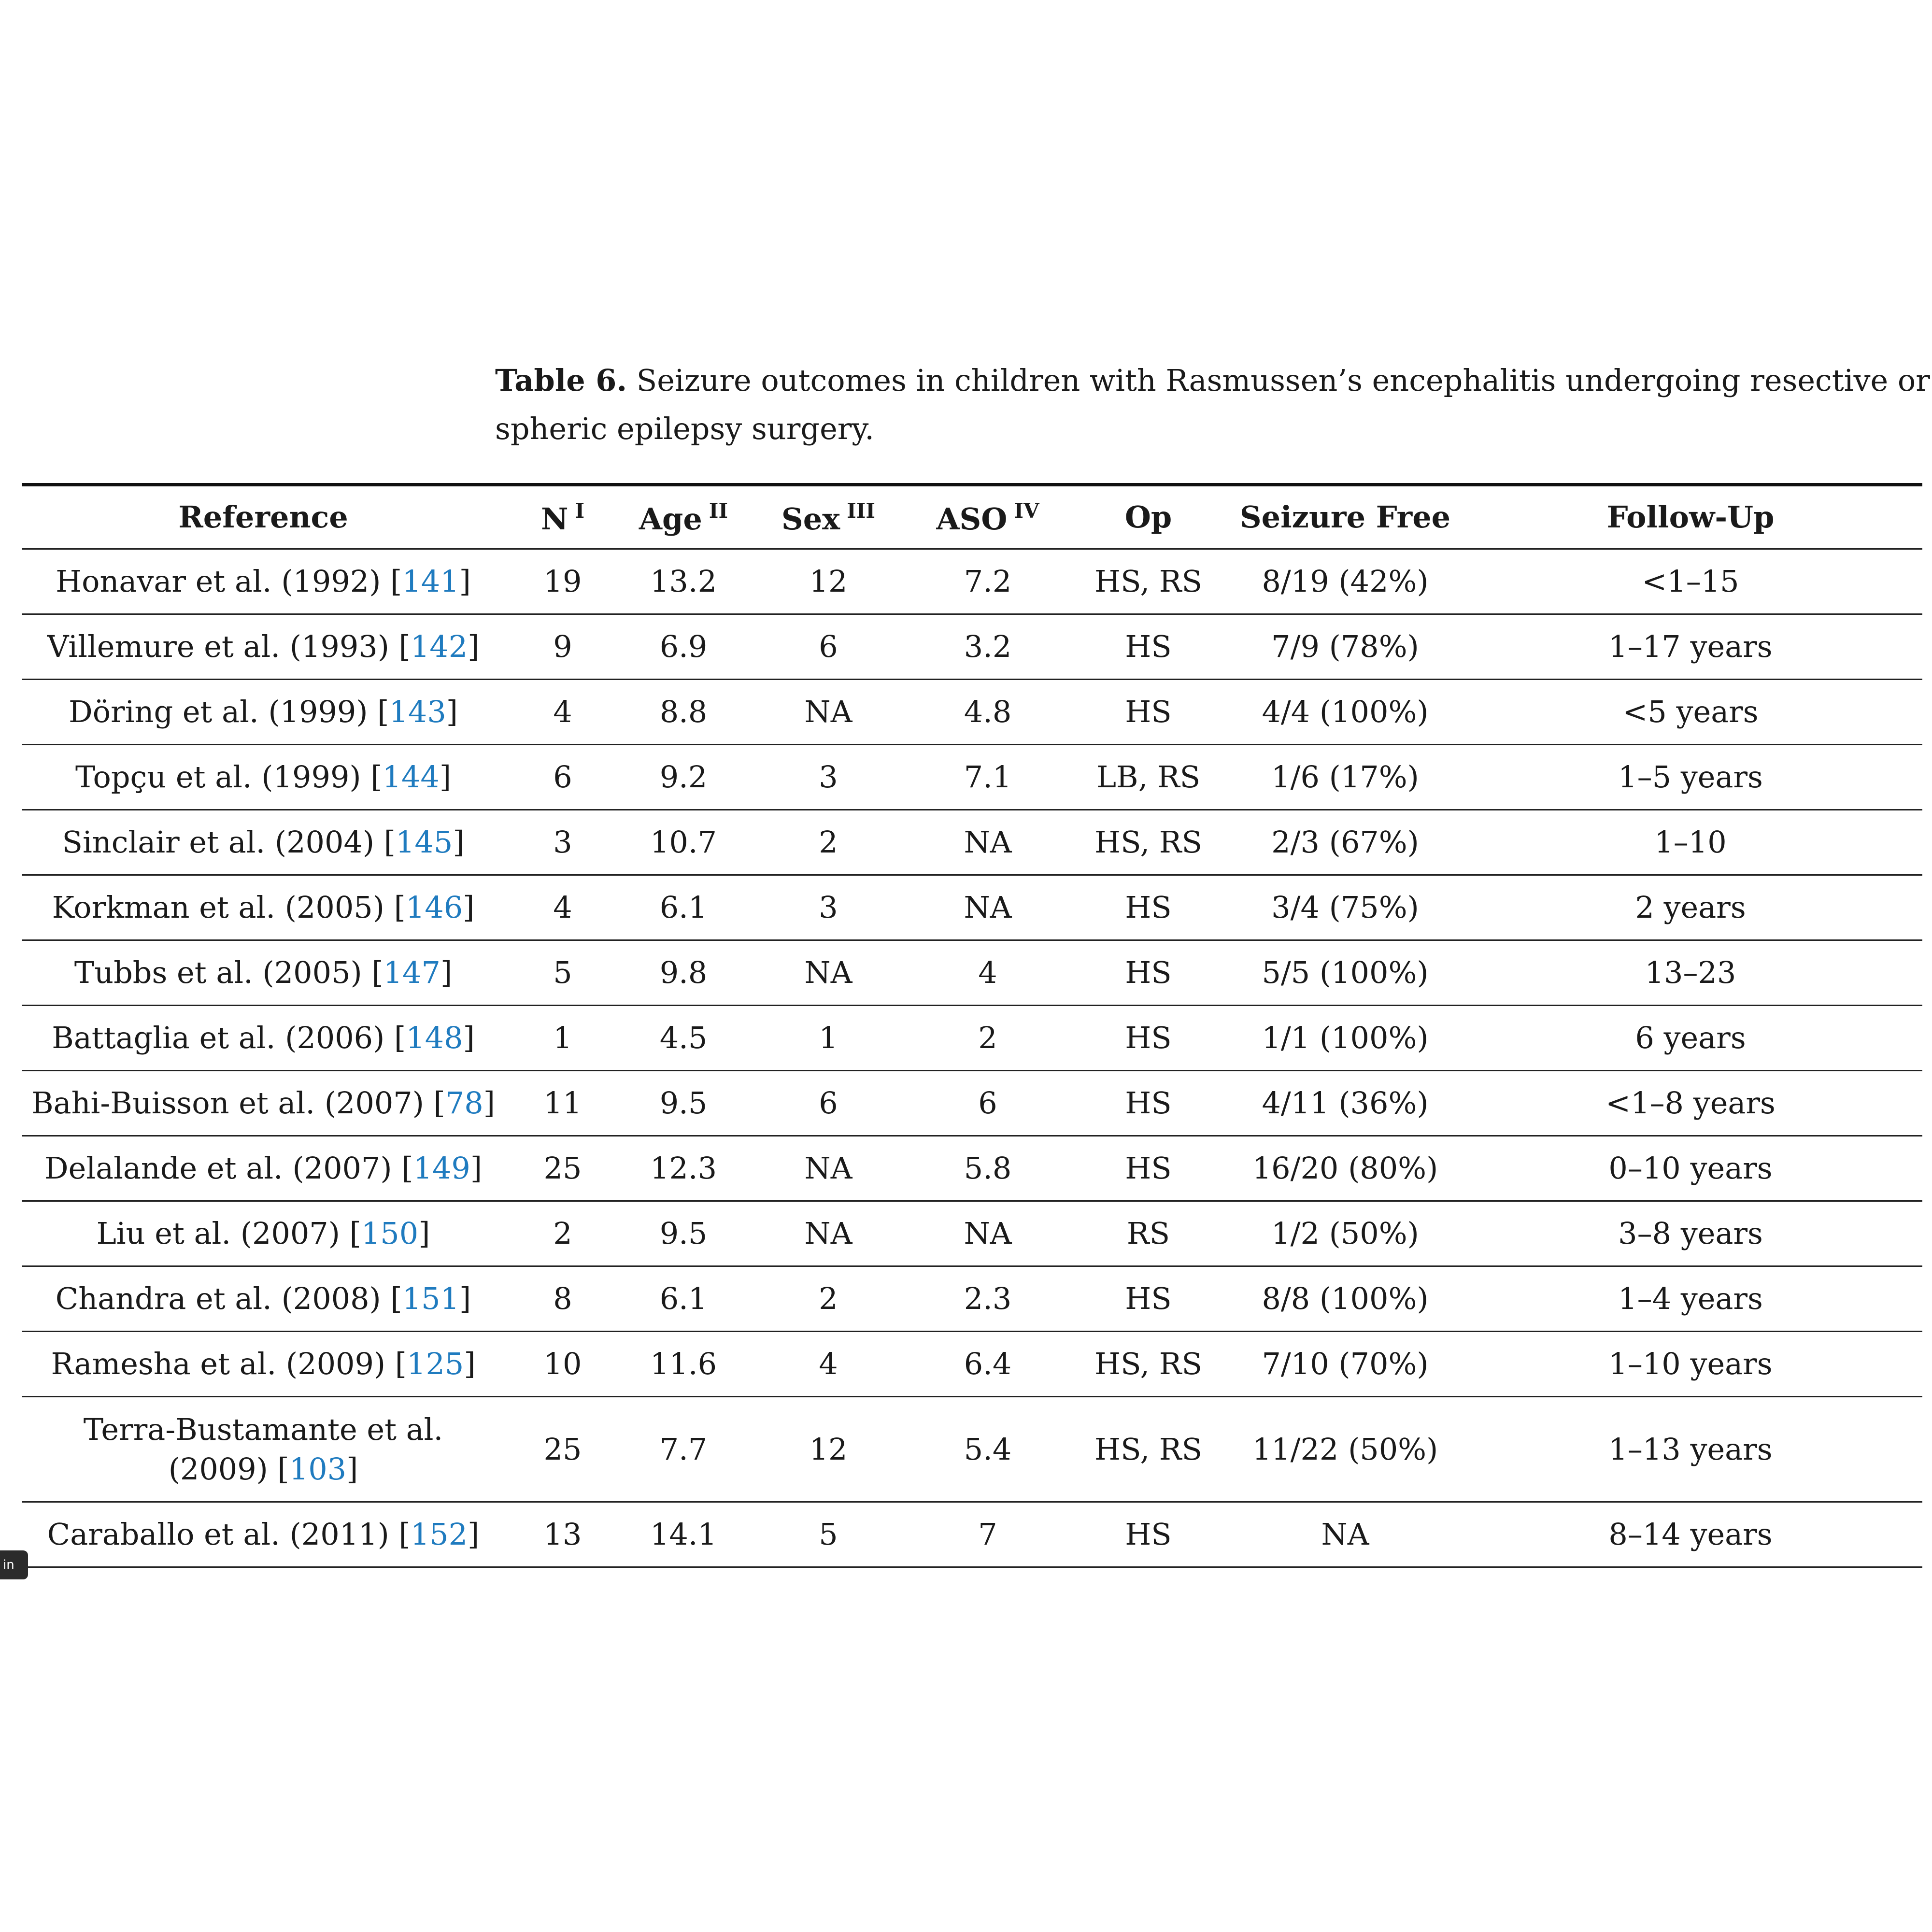 The image size is (1932, 1932). Describe the element at coordinates (988, 842) in the screenshot. I see `cell-aso: NA` at that location.